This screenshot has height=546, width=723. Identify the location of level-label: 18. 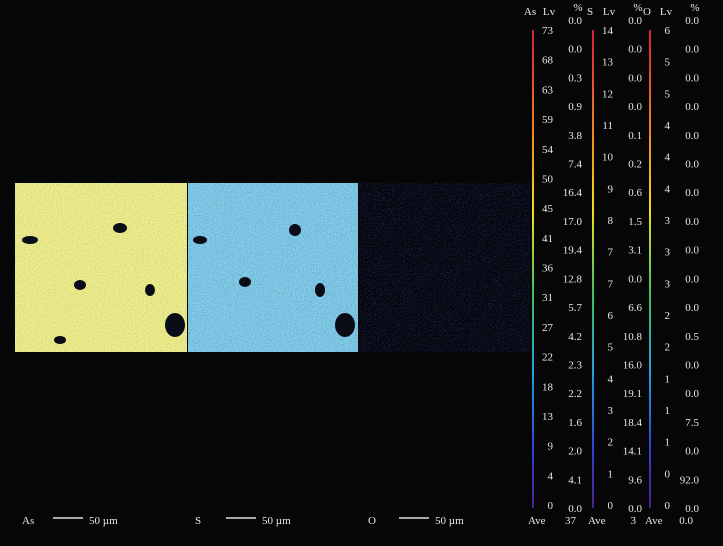
(548, 387).